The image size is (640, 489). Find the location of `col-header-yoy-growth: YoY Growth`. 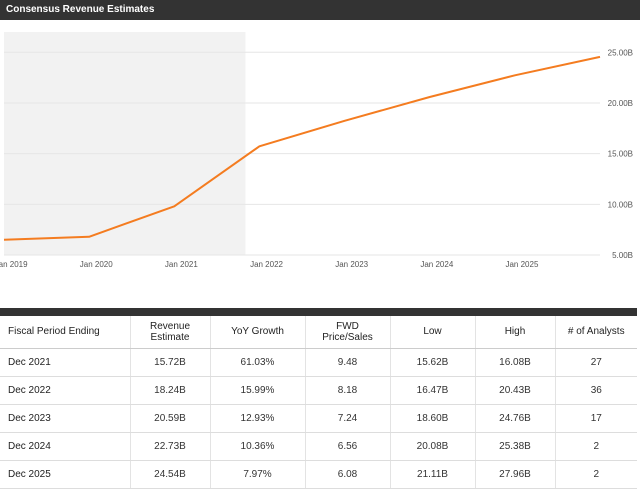

col-header-yoy-growth: YoY Growth is located at coordinates (257, 332).